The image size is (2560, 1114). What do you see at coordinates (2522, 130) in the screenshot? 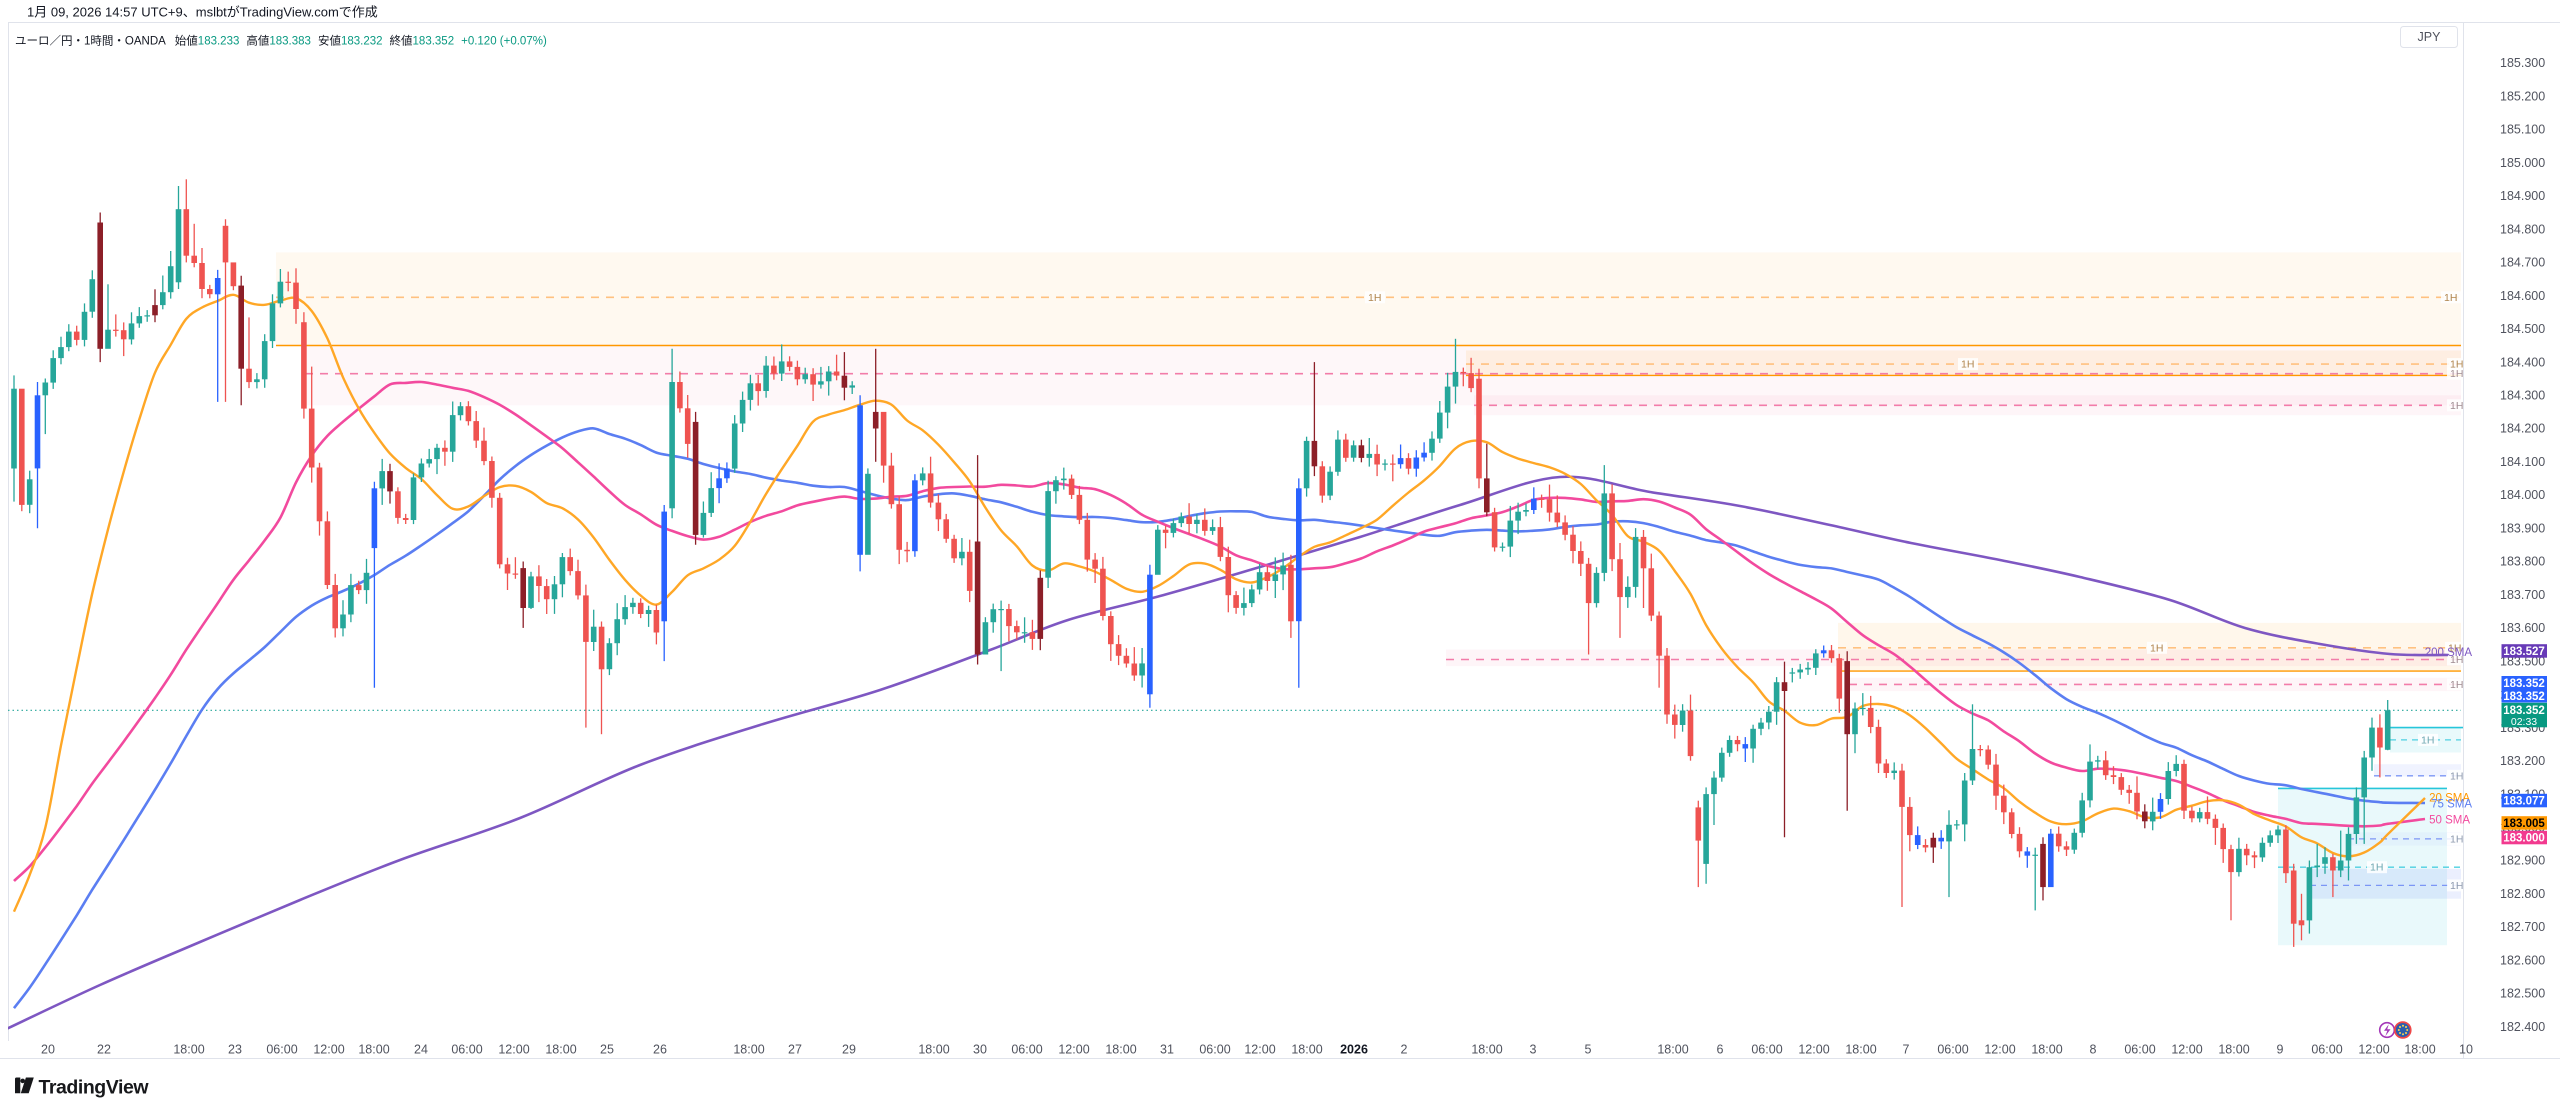
I see `svg-text: 185.100` at bounding box center [2522, 130].